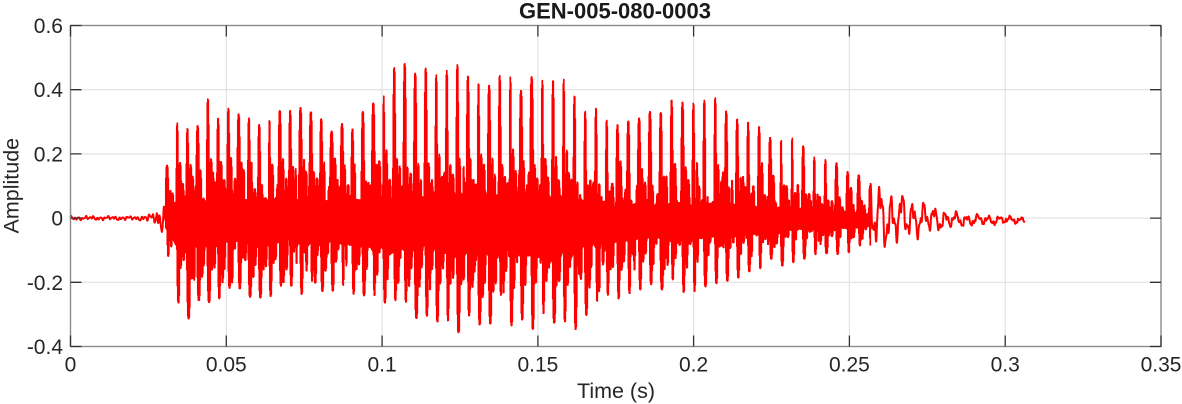  What do you see at coordinates (1161, 365) in the screenshot?
I see `svg-text: 0.35` at bounding box center [1161, 365].